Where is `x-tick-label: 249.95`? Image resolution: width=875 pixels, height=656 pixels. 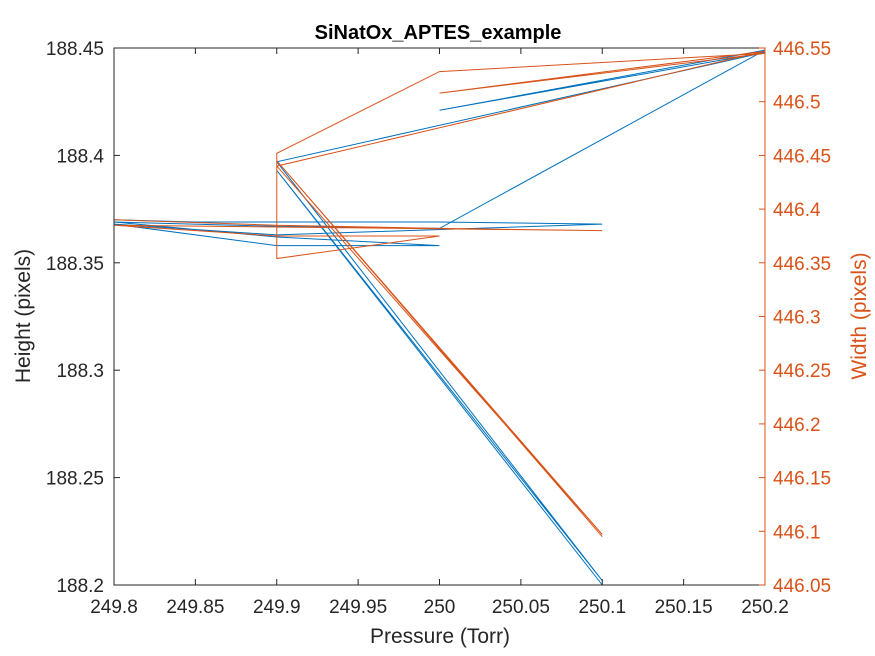
x-tick-label: 249.95 is located at coordinates (358, 607).